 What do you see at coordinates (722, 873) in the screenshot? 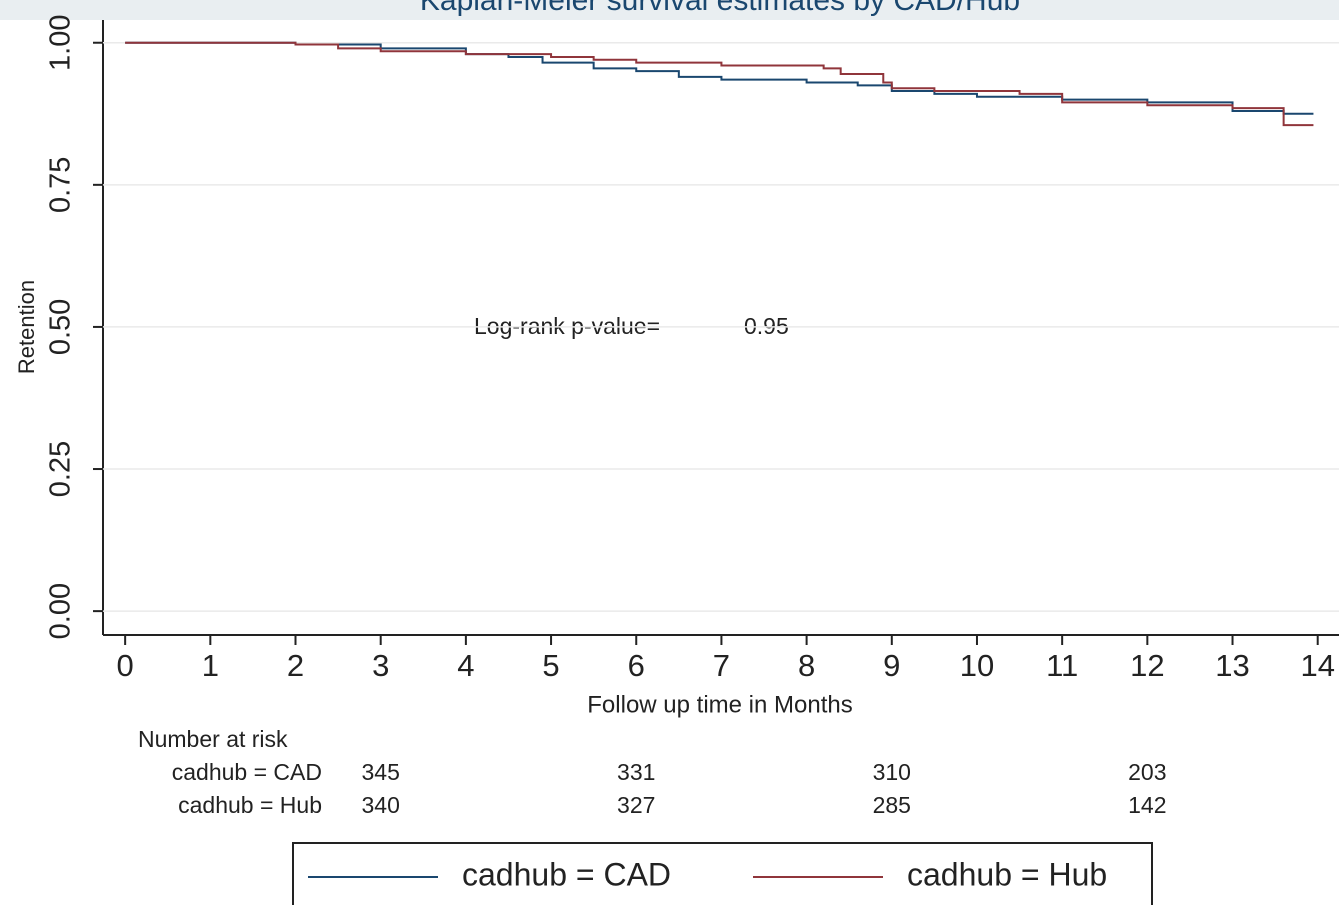
I see `legend` at bounding box center [722, 873].